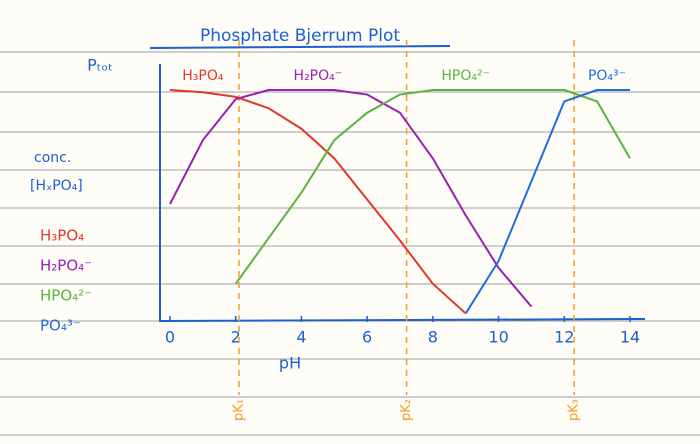  I want to click on title-underline, so click(300, 47).